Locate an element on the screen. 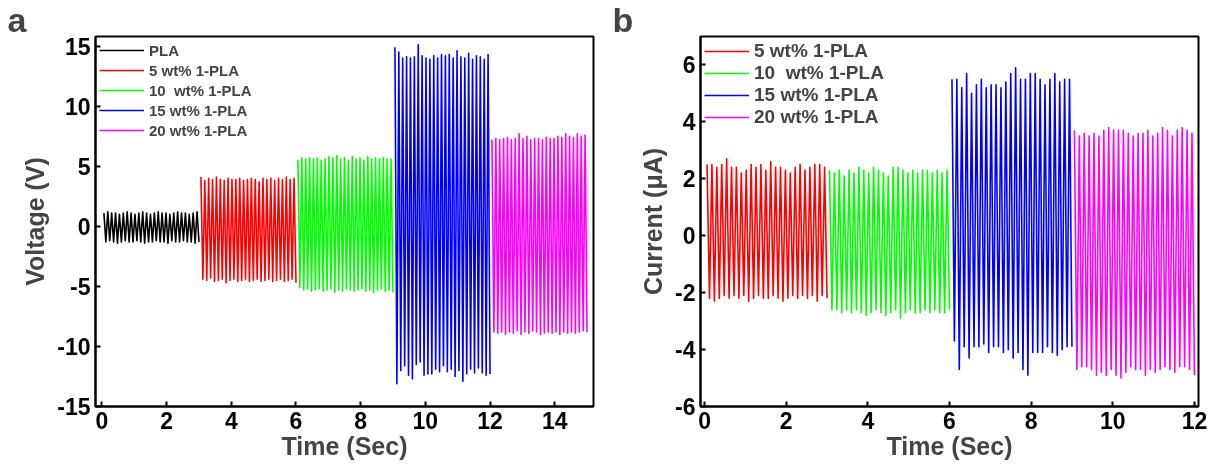 The image size is (1220, 468). x-tick-label: 14 is located at coordinates (554, 420).